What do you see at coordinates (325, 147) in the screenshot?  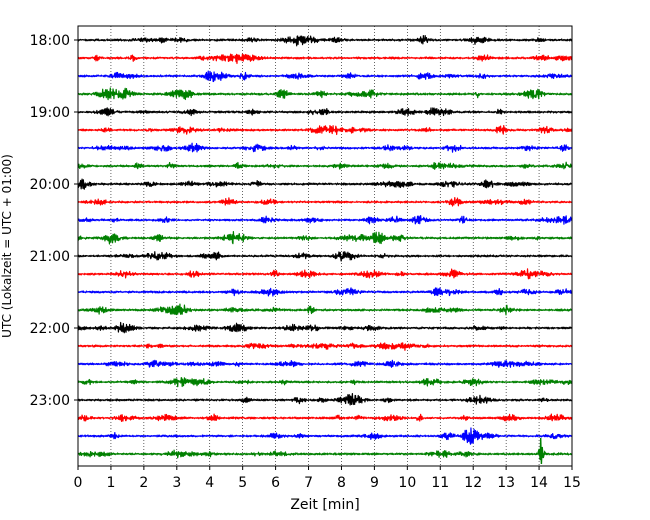 I see `trace-1930` at bounding box center [325, 147].